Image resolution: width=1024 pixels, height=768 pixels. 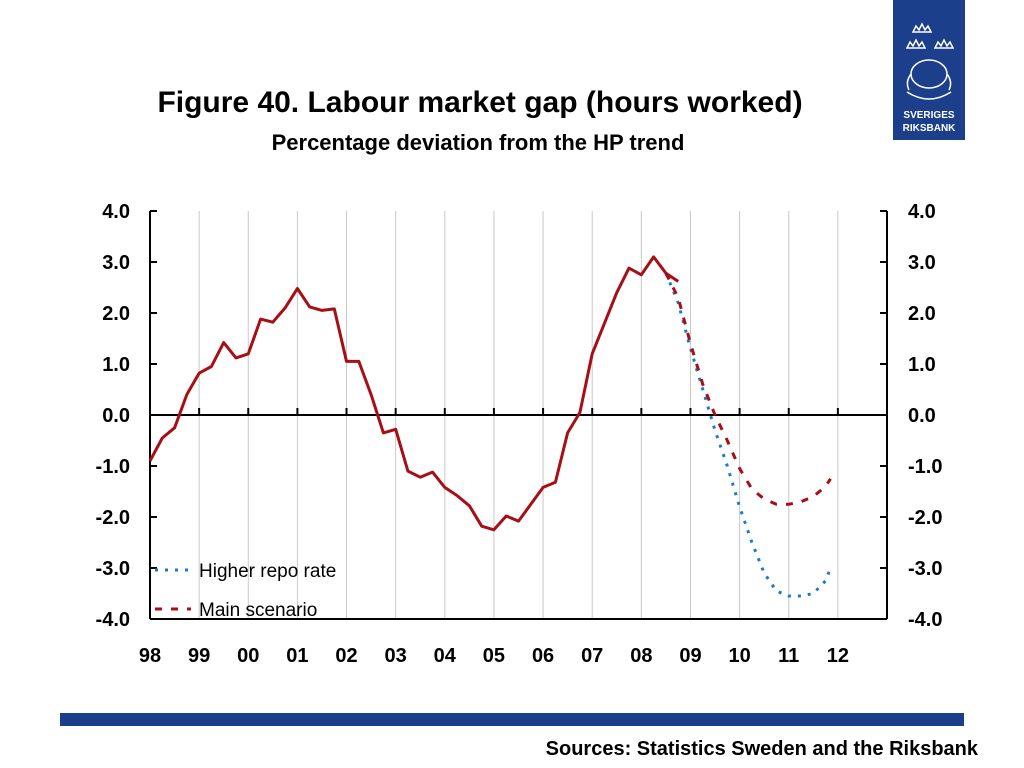 I want to click on x-tick-label: 98, so click(x=150, y=656).